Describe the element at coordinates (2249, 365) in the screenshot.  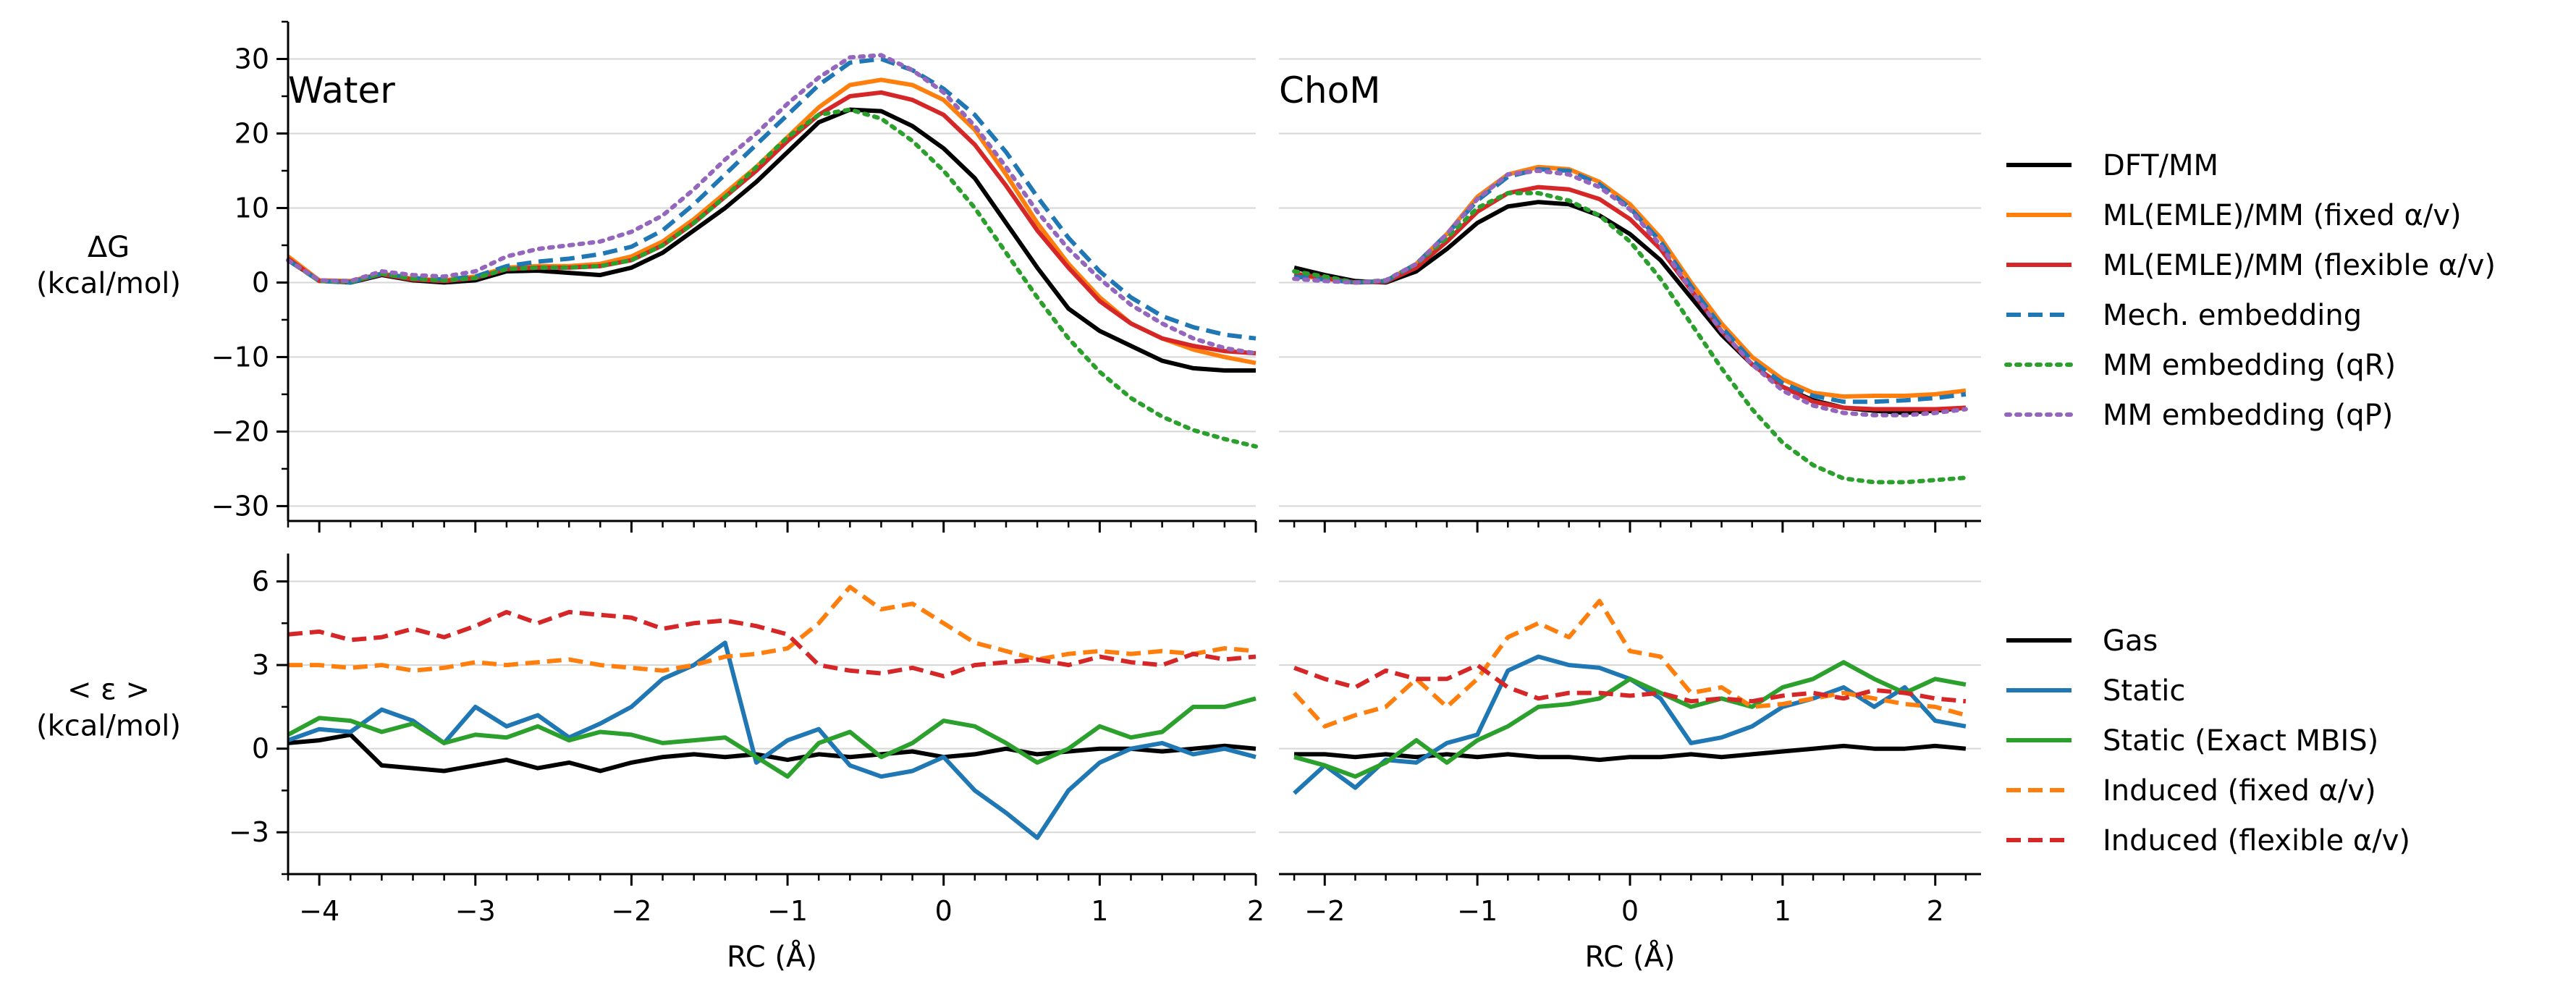
I see `legend-label: MM embedding (qR)` at that location.